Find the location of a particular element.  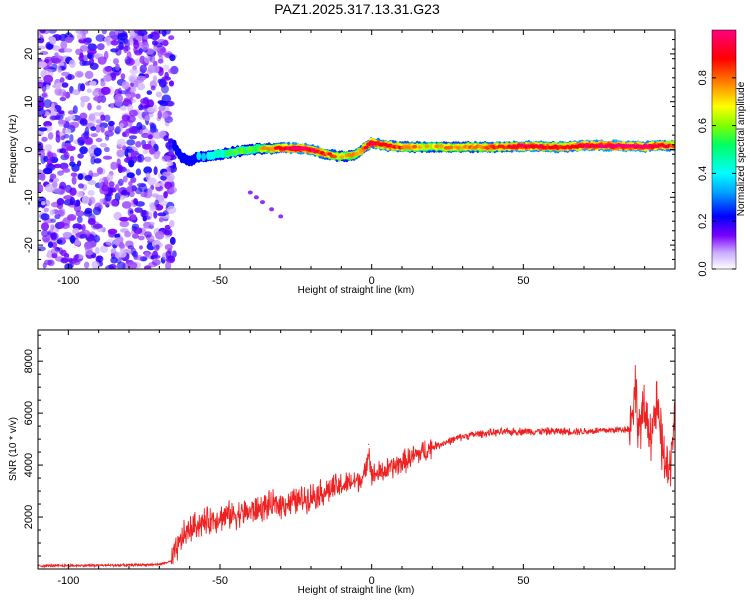

snr-x-tick-label: -50 is located at coordinates (220, 581).